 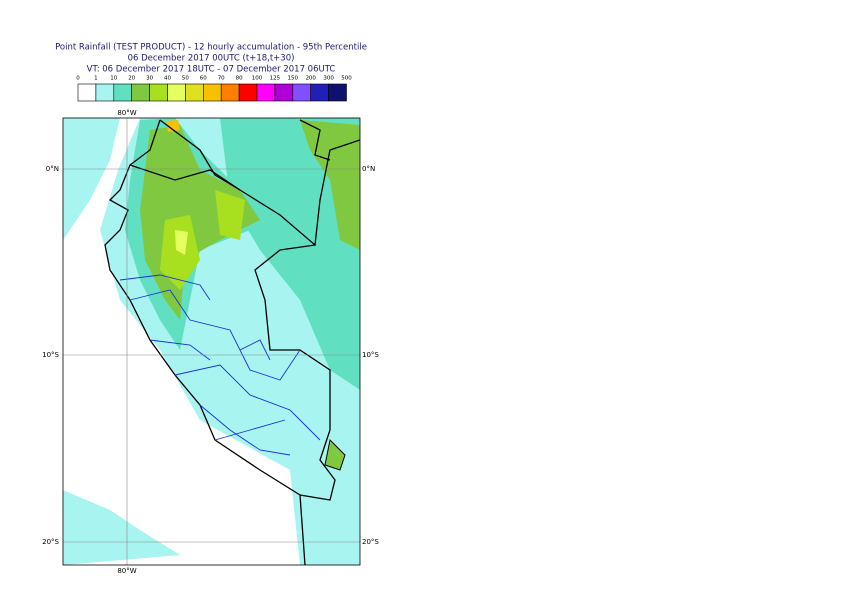 I want to click on legend-level: 100, so click(x=257, y=79).